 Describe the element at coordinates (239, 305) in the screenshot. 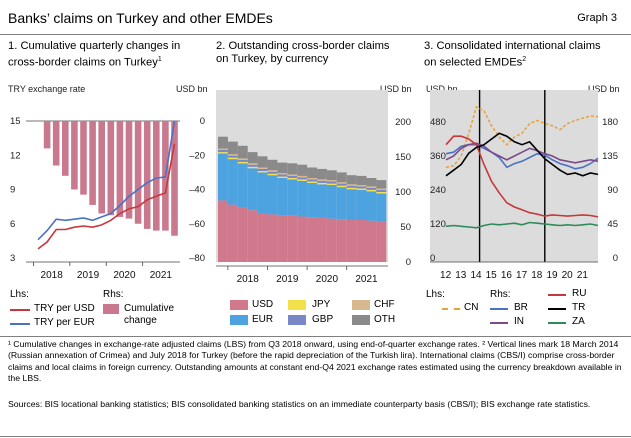

I see `p2-legend-usd-swatch` at that location.